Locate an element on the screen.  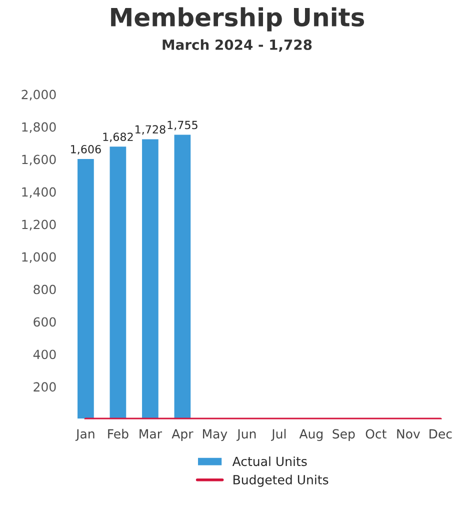
y-tick-label: 200 is located at coordinates (45, 387).